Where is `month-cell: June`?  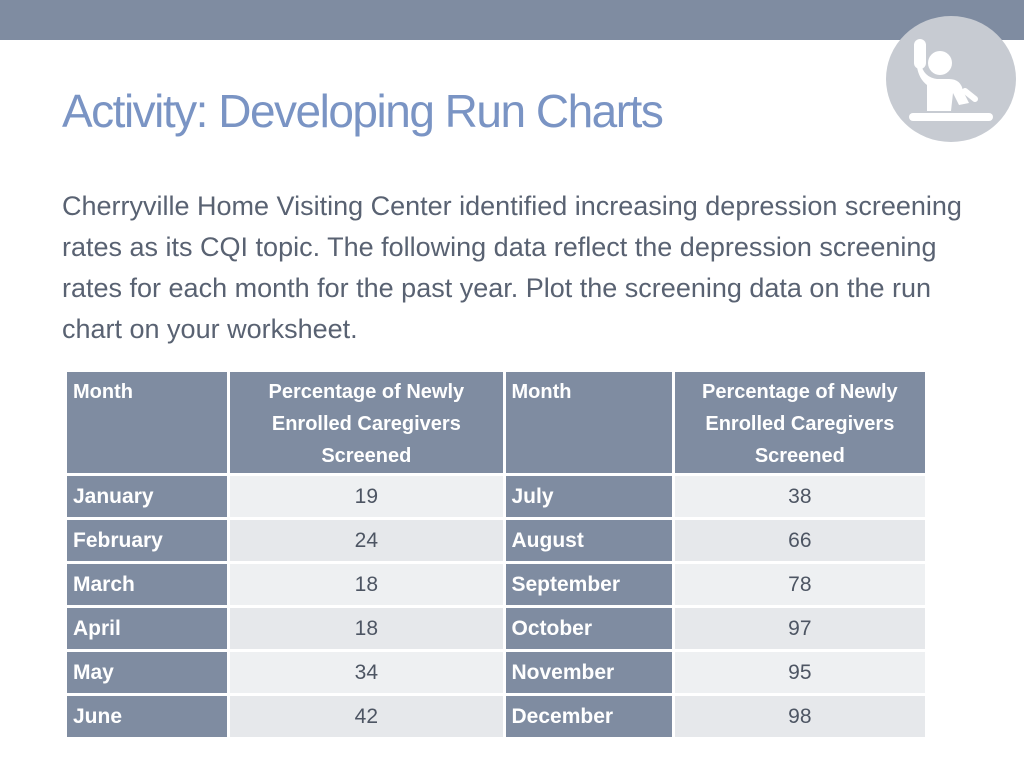 month-cell: June is located at coordinates (147, 716).